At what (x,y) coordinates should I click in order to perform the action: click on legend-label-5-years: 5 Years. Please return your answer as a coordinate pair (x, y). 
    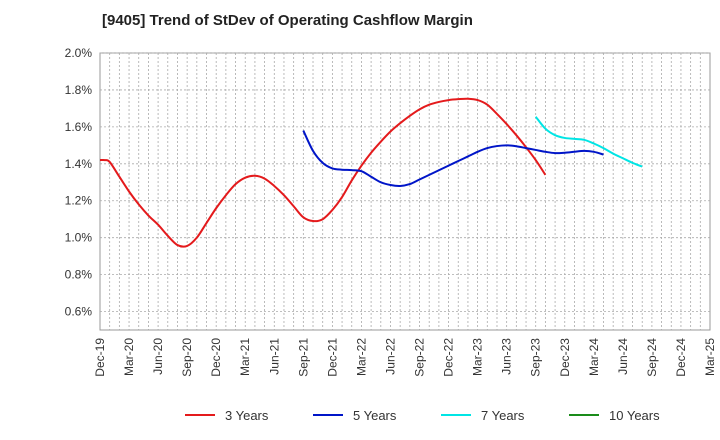
    Looking at the image, I should click on (375, 415).